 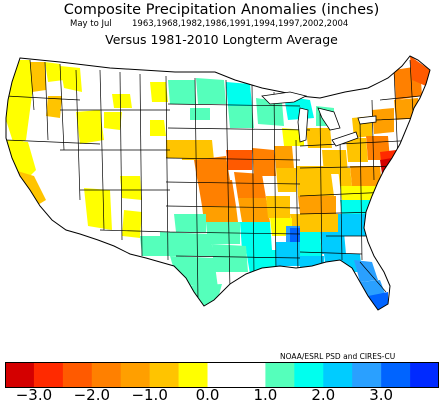 What do you see at coordinates (270, 112) in the screenshot?
I see `region-wi-north` at bounding box center [270, 112].